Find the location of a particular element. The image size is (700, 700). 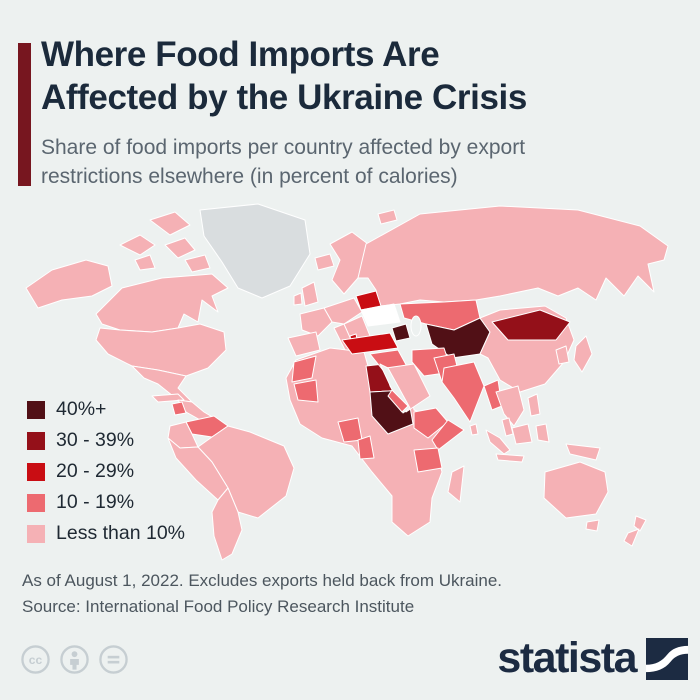

country-sulawesi is located at coordinates (542, 433).